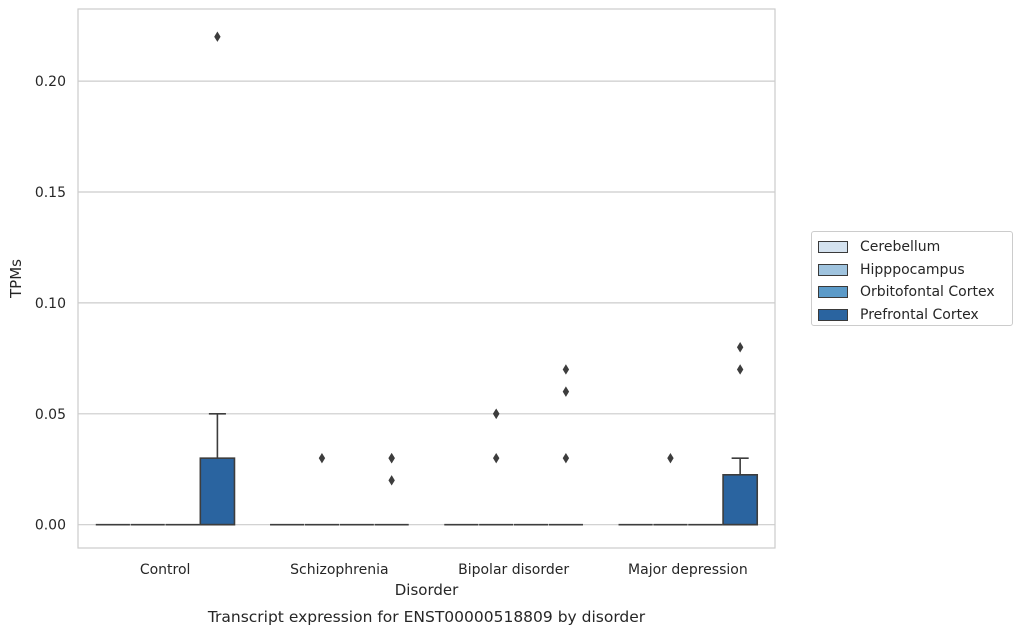 This screenshot has width=1023, height=634. I want to click on x-tick-label: Major depression, so click(688, 570).